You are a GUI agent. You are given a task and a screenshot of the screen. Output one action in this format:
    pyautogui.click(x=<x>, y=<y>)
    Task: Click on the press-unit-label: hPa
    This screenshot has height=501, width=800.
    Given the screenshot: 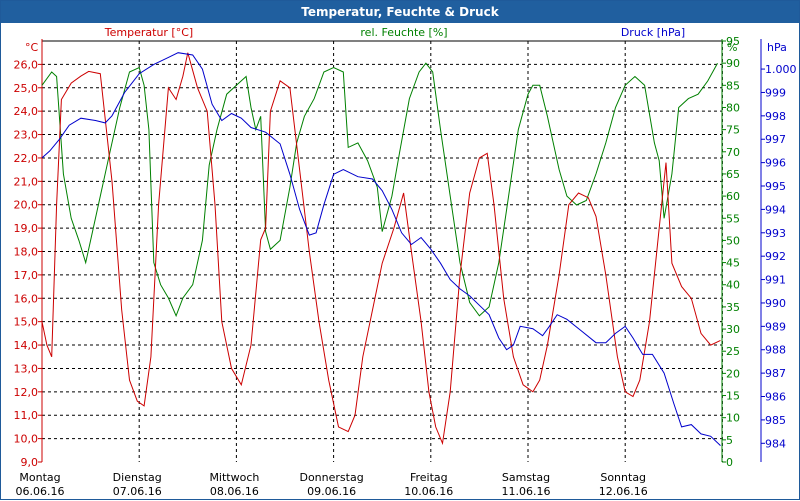 What is the action you would take?
    pyautogui.click(x=777, y=47)
    